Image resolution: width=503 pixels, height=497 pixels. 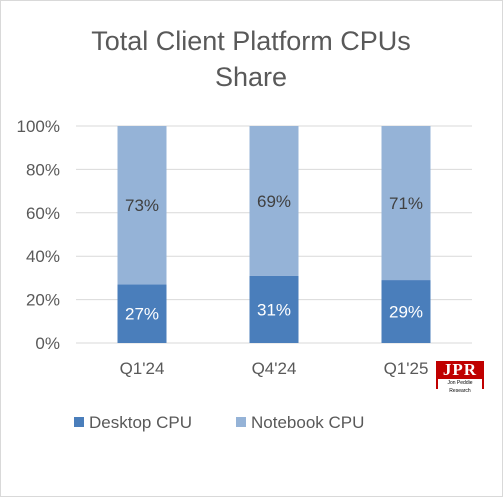 I want to click on y-tick-label: 80%, so click(x=43, y=169).